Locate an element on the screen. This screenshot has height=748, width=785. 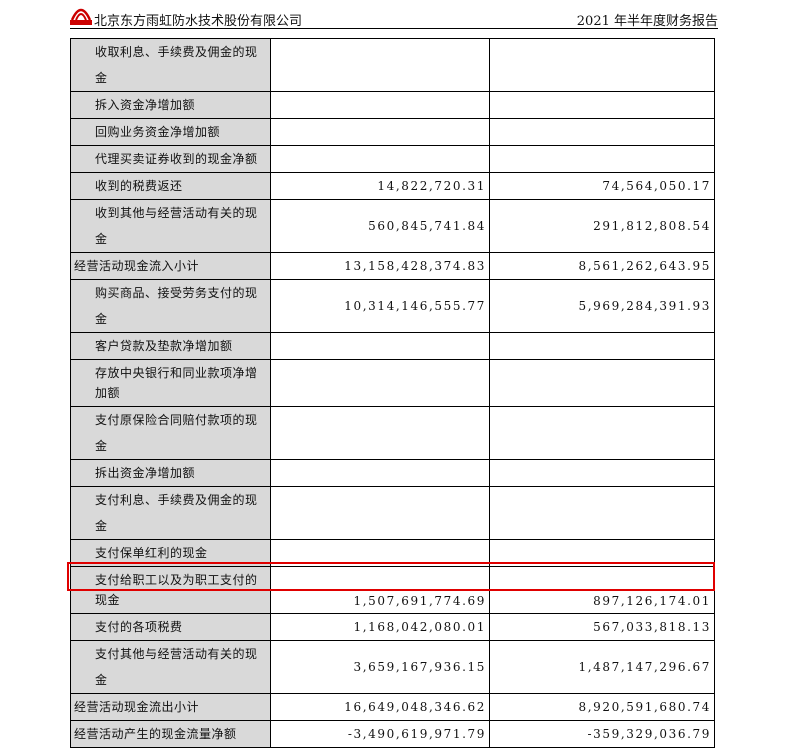
current-period-value: 13,158,428,374.83 is located at coordinates (380, 266).